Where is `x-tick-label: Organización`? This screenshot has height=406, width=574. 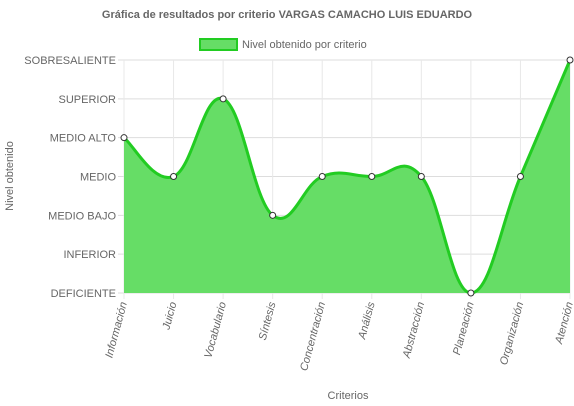
x-tick-label: Organización is located at coordinates (512, 334).